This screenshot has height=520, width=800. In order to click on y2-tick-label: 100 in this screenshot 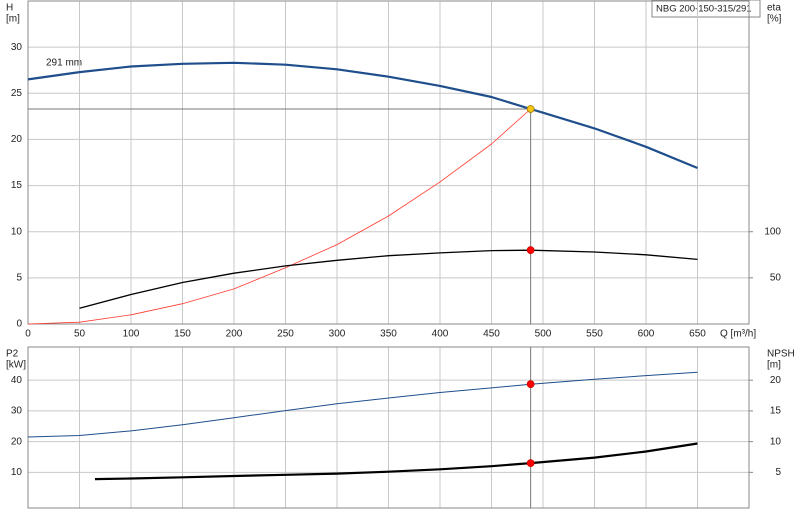, I will do `click(772, 231)`.